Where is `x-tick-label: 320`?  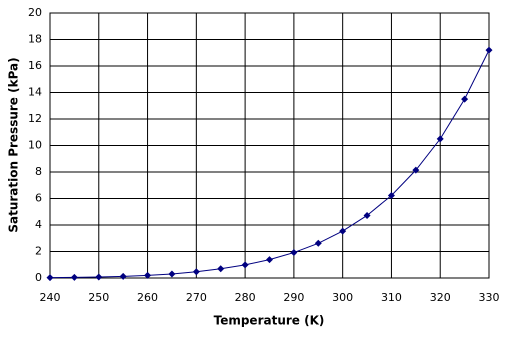 x-tick-label: 320 is located at coordinates (440, 297).